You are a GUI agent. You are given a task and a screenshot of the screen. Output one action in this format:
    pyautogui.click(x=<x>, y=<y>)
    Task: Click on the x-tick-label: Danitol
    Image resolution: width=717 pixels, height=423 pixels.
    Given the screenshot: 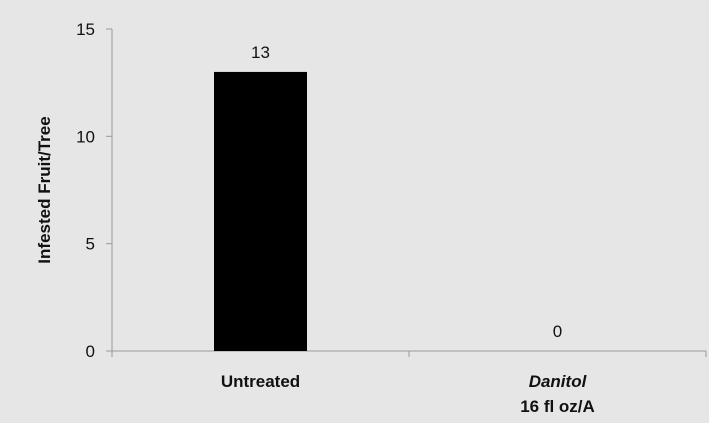 What is the action you would take?
    pyautogui.click(x=558, y=381)
    